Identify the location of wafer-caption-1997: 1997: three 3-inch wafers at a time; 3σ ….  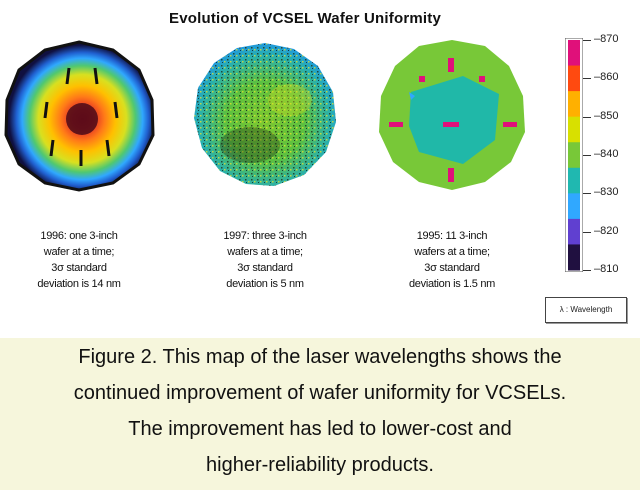
(265, 260).